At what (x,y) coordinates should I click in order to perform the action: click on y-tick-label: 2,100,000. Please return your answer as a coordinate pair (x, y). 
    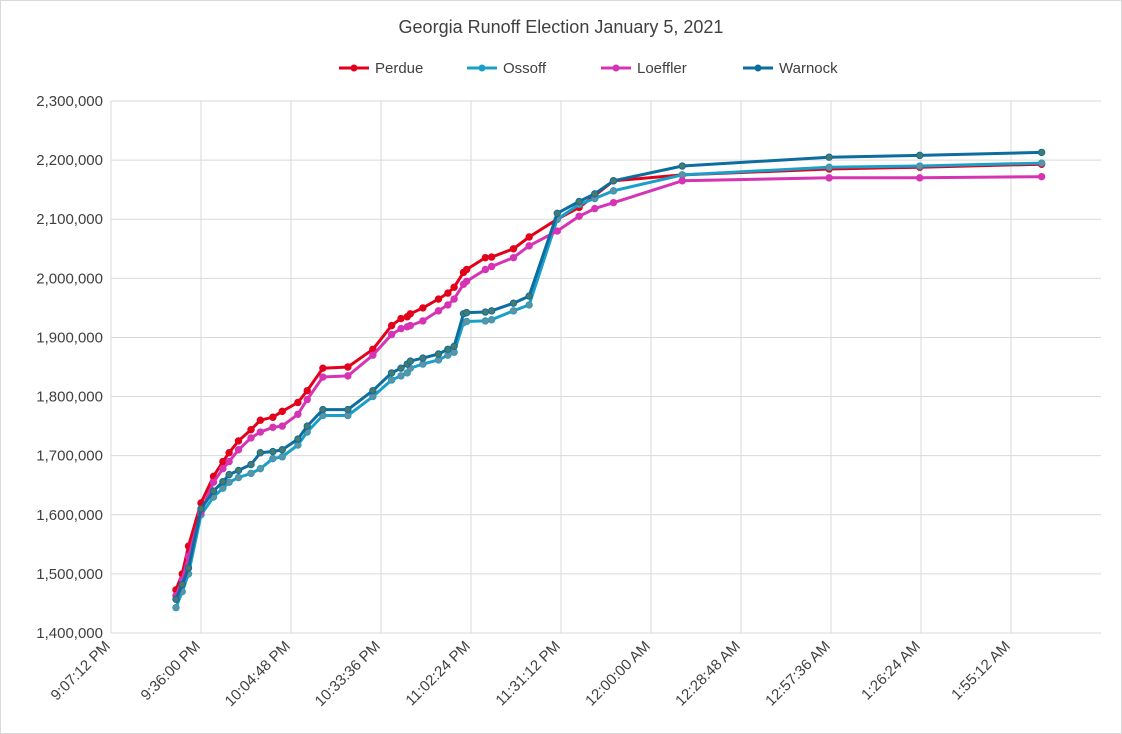
    Looking at the image, I should click on (69, 219).